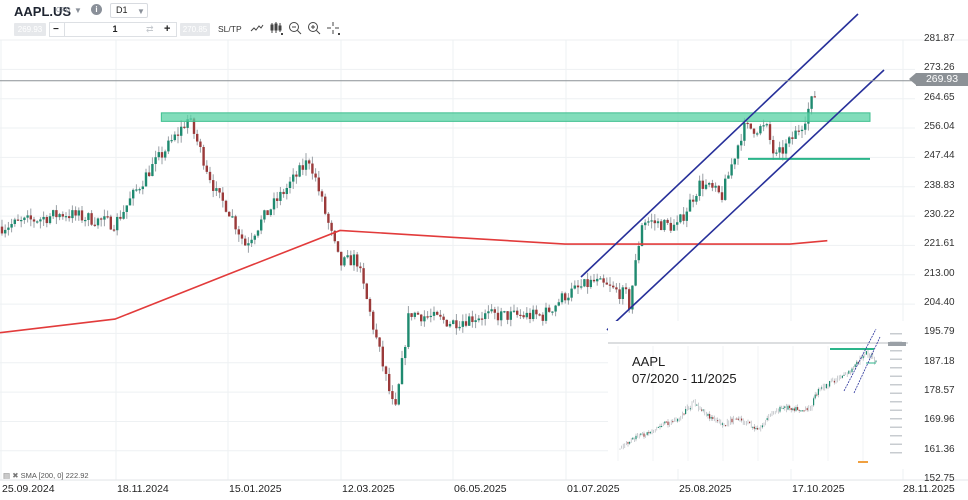 This screenshot has height=500, width=968. What do you see at coordinates (78, 10) in the screenshot?
I see `symbol-dropdown-icon: ▼` at bounding box center [78, 10].